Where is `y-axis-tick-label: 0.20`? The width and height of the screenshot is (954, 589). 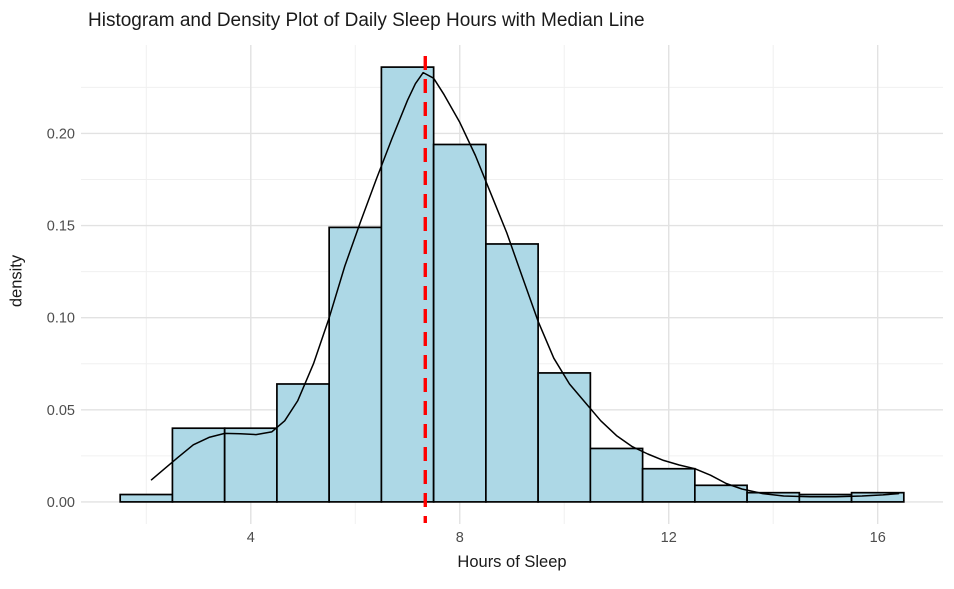
y-axis-tick-label: 0.20 is located at coordinates (61, 134).